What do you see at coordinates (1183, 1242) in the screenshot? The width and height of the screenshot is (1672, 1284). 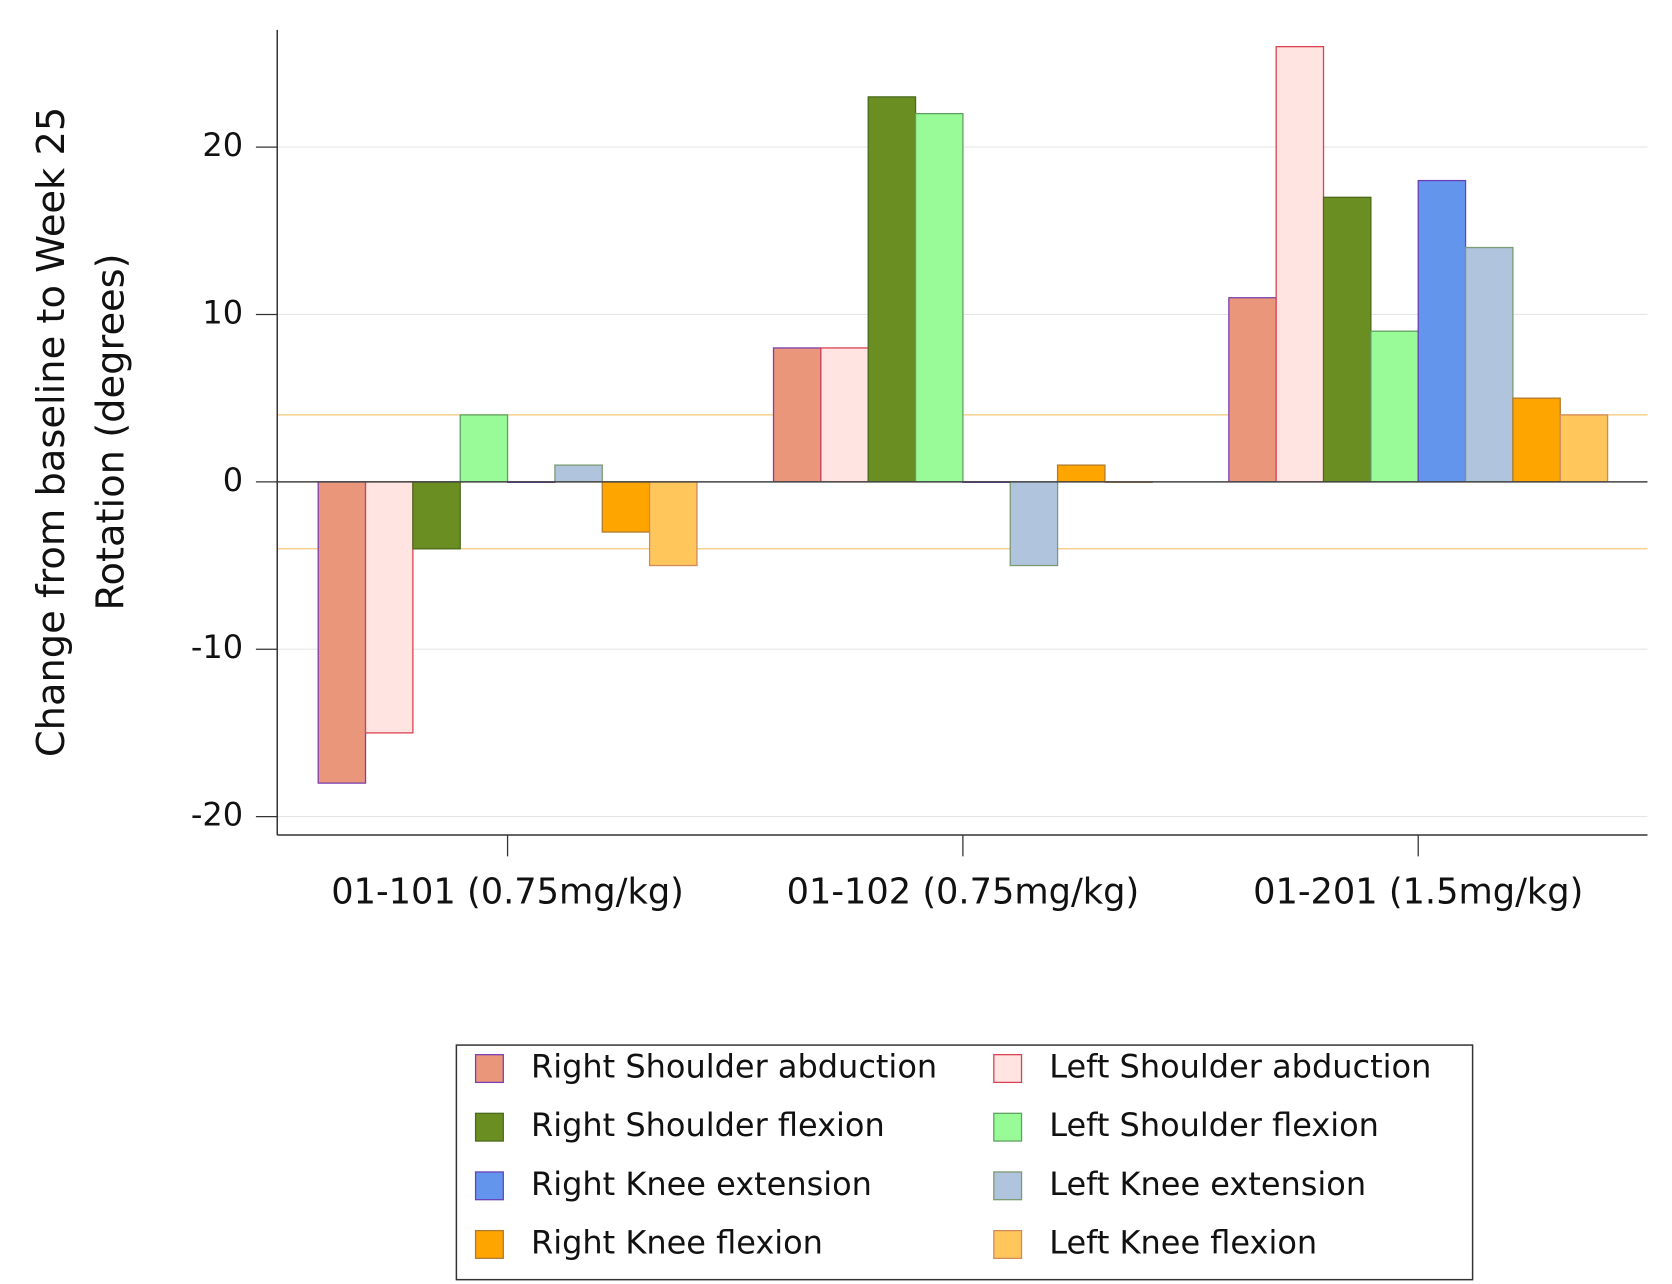 I see `legend-label: Left Knee flexion` at bounding box center [1183, 1242].